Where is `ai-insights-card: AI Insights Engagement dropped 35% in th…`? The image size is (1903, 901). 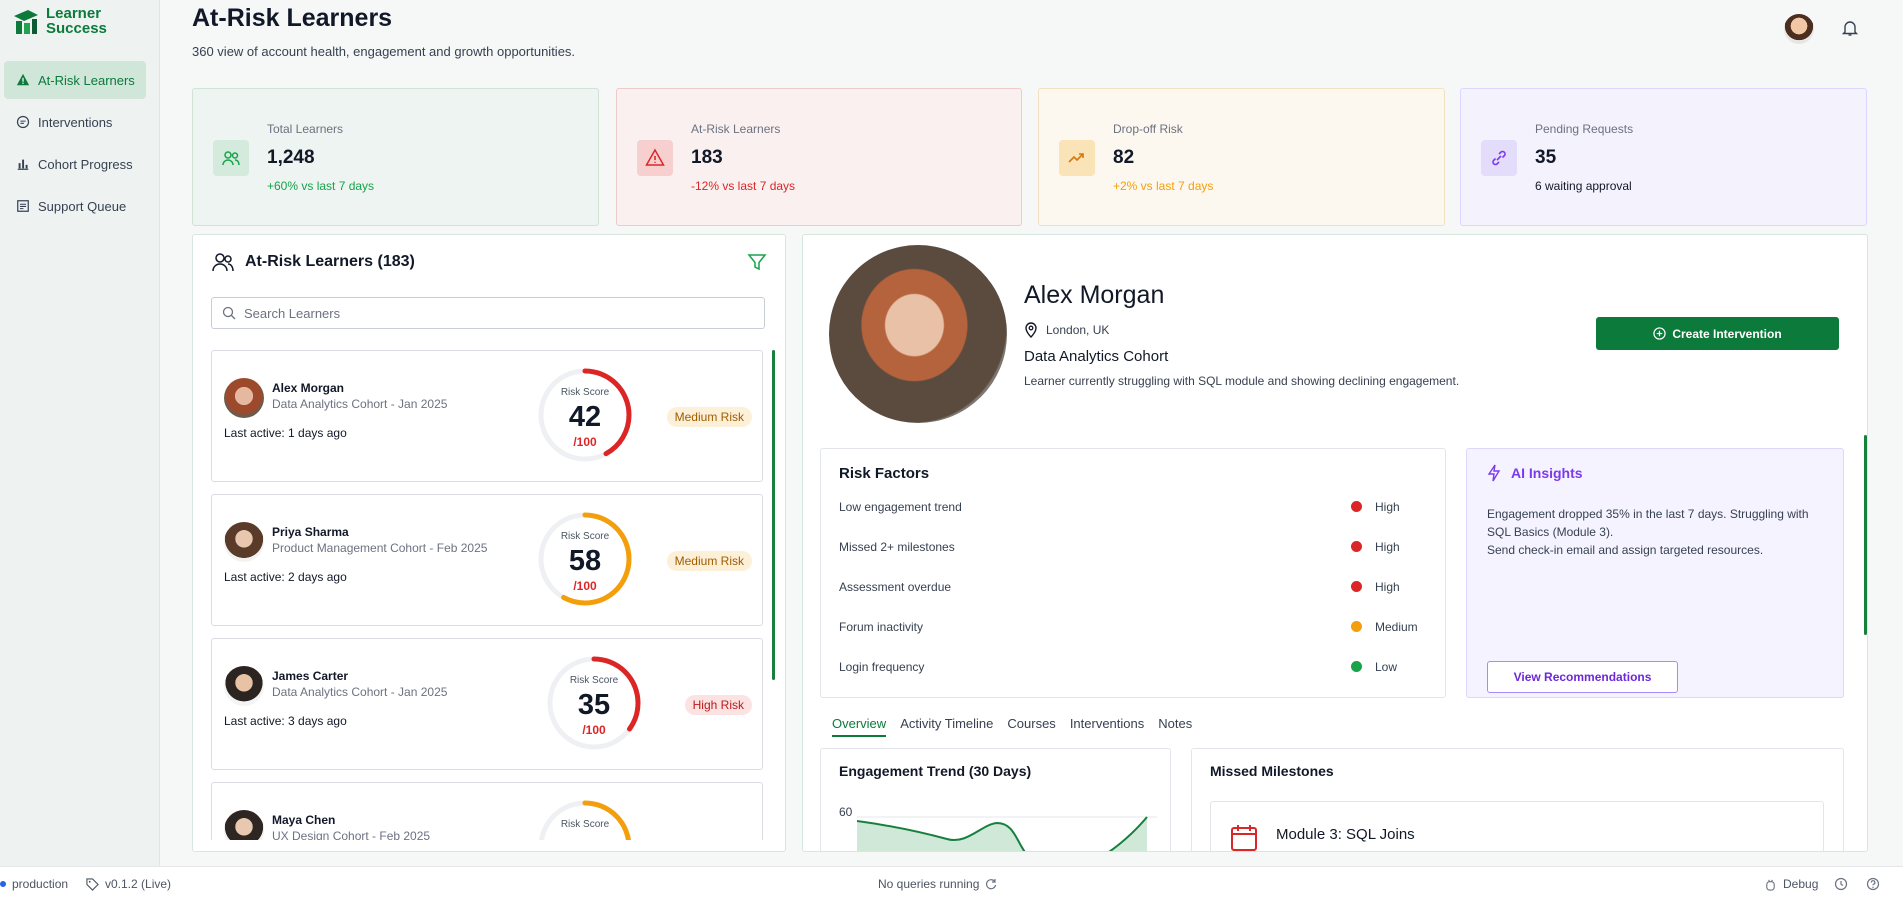
ai-insights-card: AI Insights Engagement dropped 35% in th… is located at coordinates (1655, 573).